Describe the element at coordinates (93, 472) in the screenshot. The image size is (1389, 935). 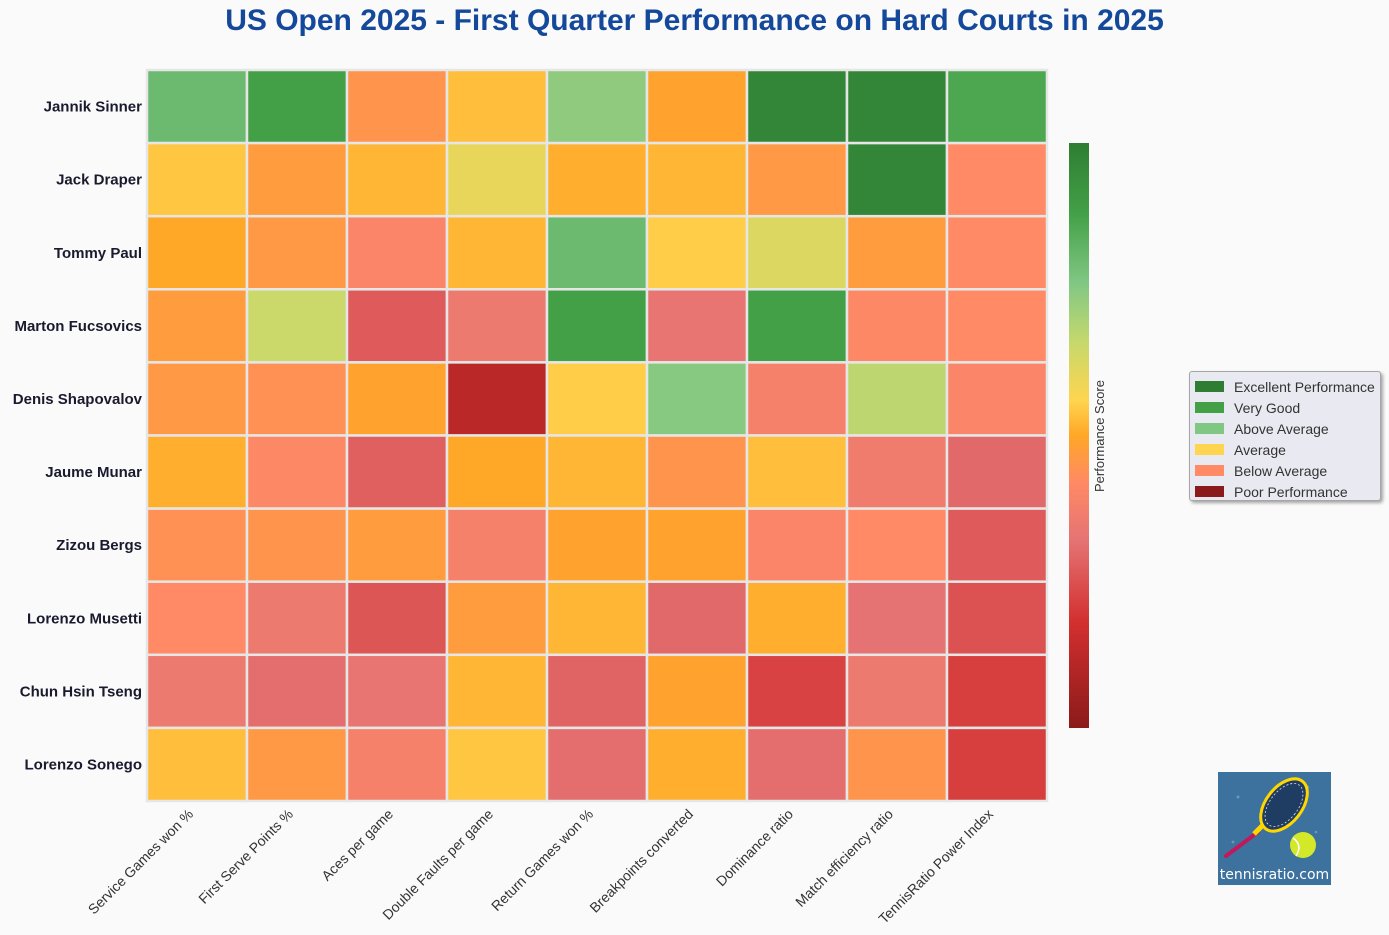
I see `row-label: Jaume Munar` at that location.